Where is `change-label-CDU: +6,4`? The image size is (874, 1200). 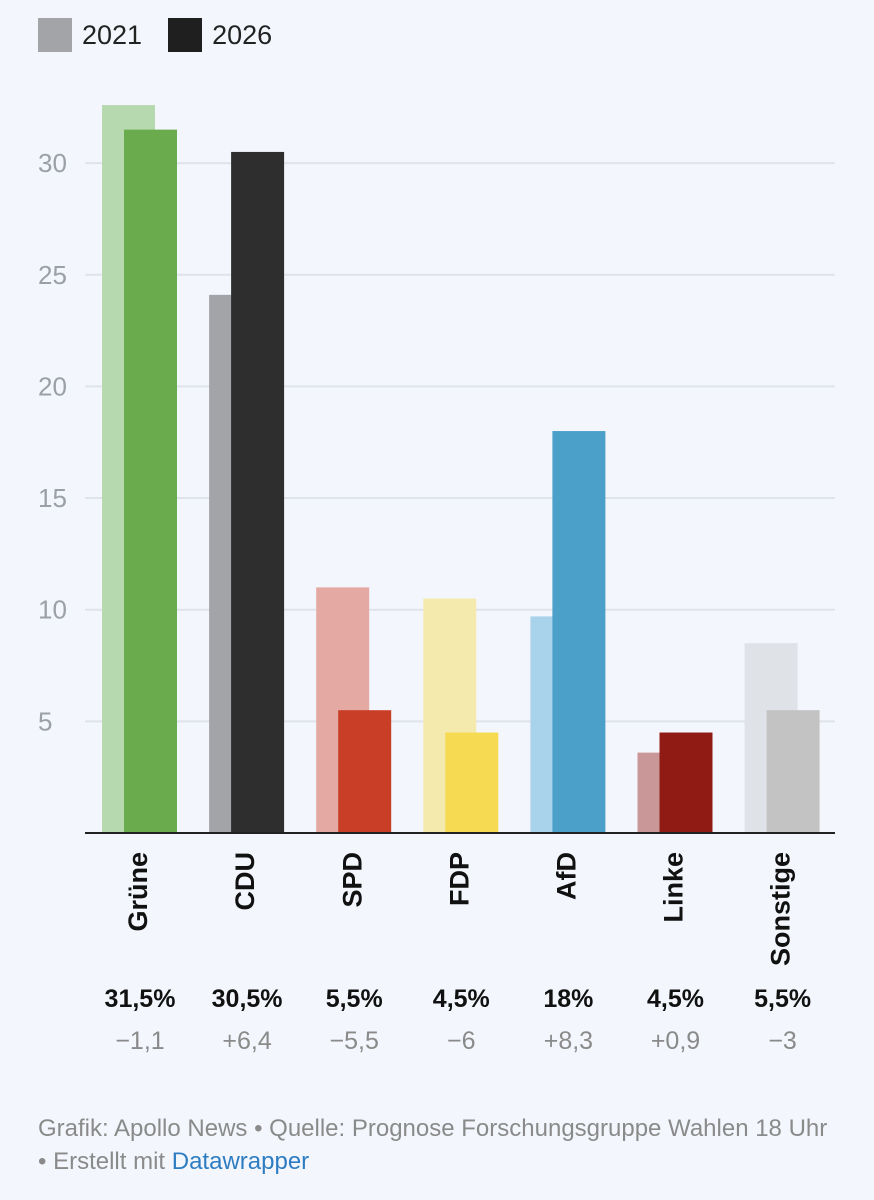 change-label-CDU: +6,4 is located at coordinates (246, 1041).